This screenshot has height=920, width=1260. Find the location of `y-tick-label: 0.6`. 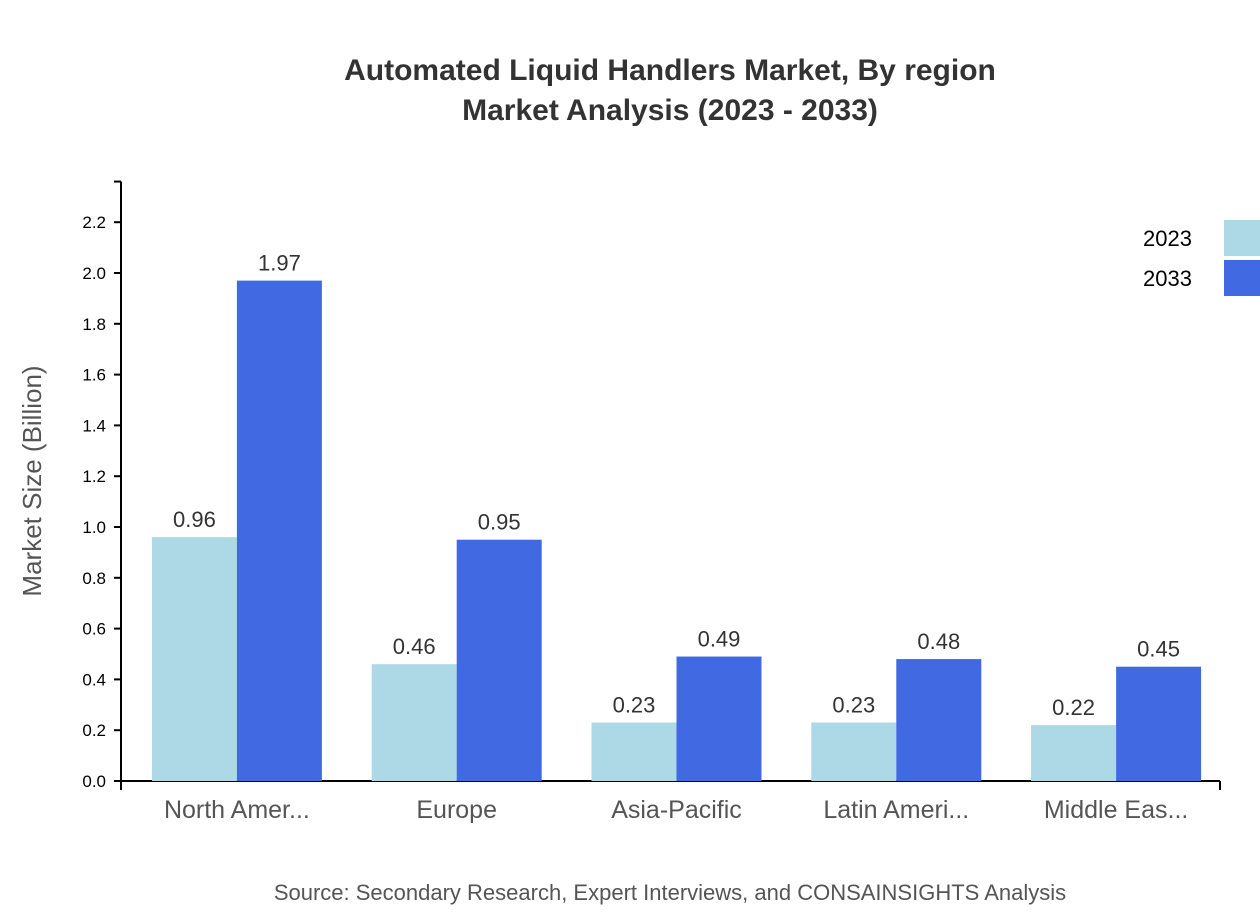

y-tick-label: 0.6 is located at coordinates (94, 629).